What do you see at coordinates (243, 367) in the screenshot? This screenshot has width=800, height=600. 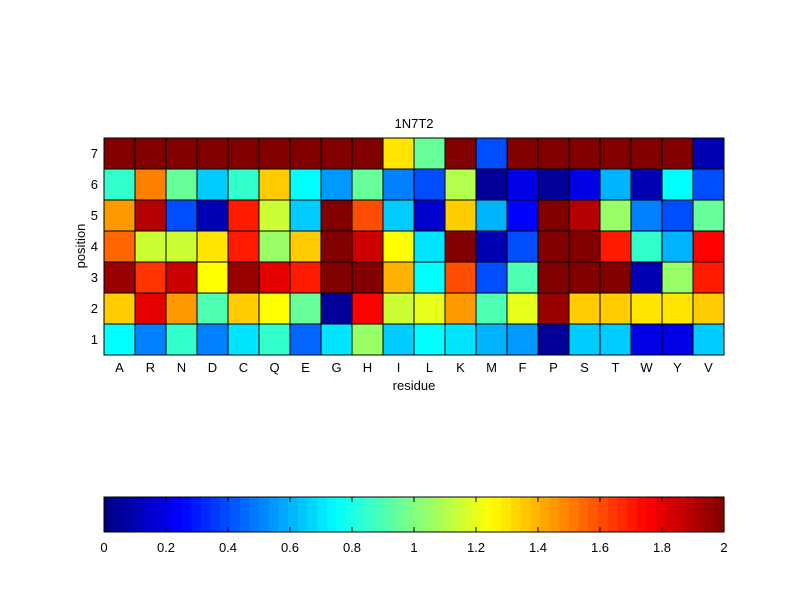 I see `x-tick-C: C` at bounding box center [243, 367].